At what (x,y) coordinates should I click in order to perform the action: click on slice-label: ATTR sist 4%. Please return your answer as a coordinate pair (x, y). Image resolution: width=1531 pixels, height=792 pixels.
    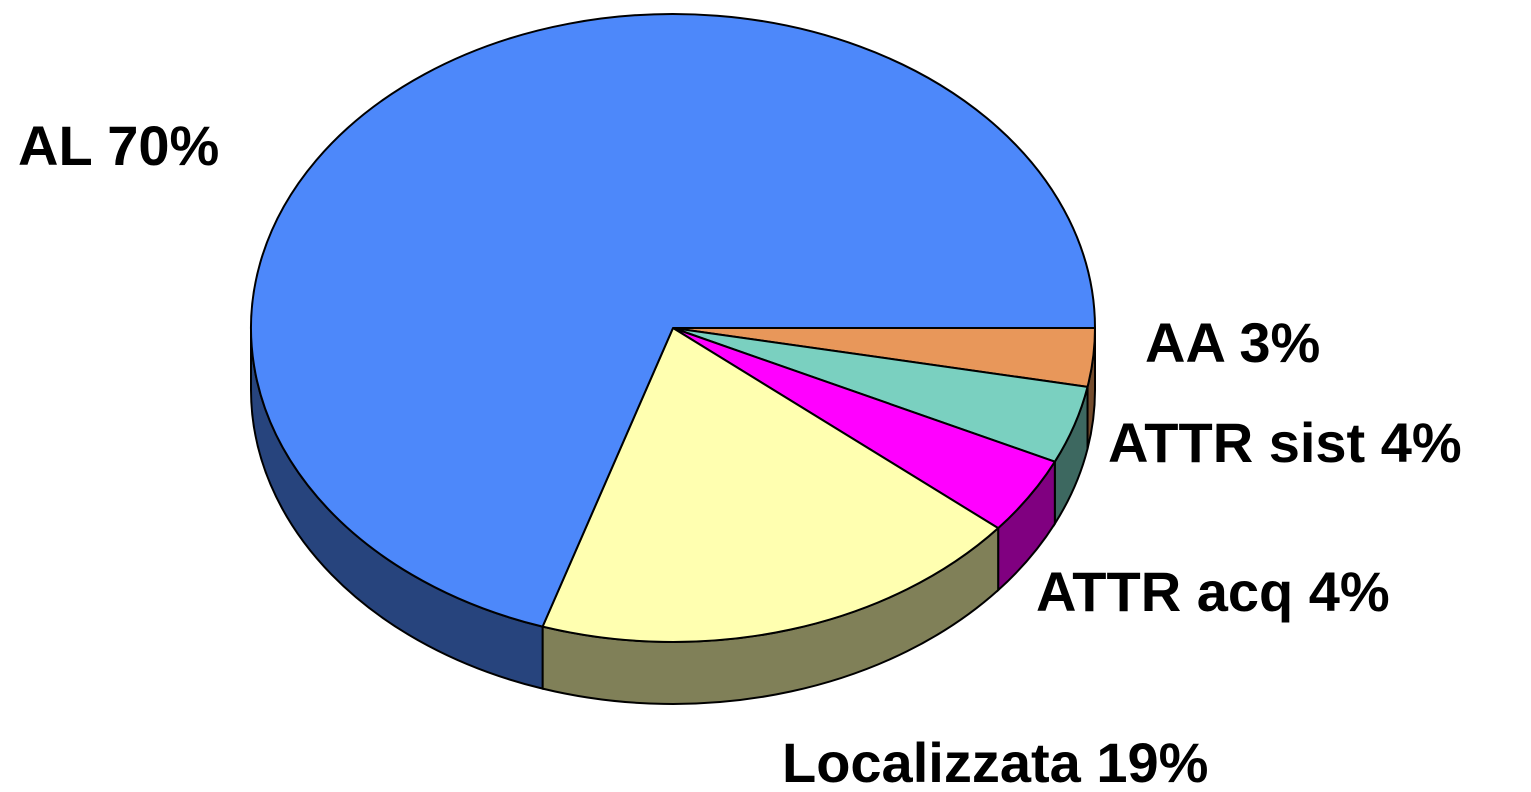
    Looking at the image, I should click on (1285, 442).